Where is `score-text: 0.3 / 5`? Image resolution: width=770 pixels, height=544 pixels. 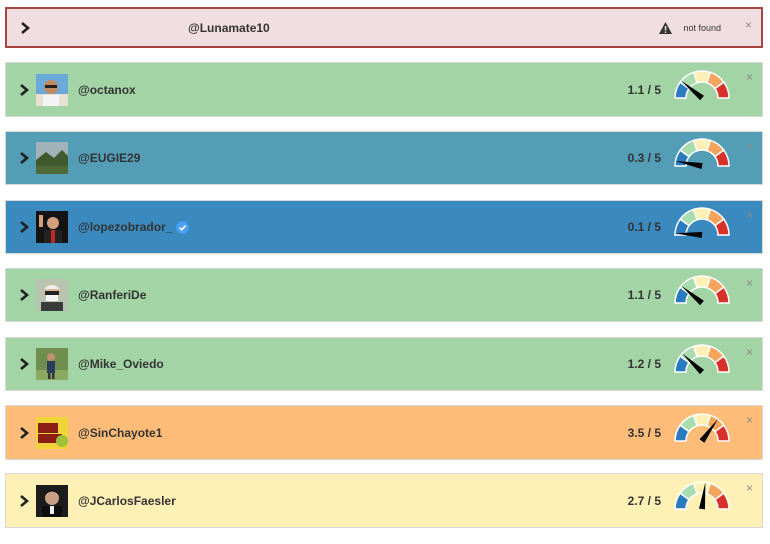 score-text: 0.3 / 5 is located at coordinates (644, 158).